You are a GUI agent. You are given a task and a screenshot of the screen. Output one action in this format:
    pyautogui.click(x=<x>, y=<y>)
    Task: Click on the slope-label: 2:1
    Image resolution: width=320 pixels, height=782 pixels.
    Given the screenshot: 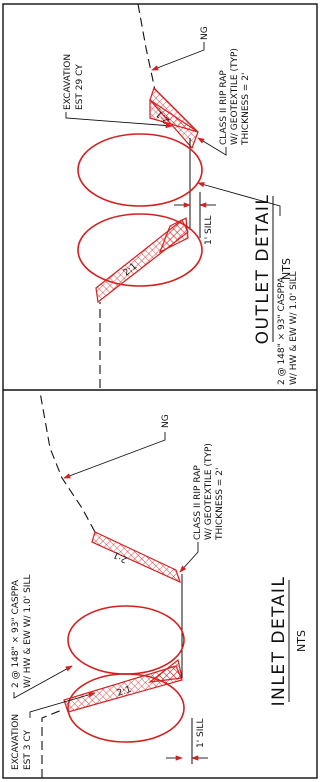 What is the action you would take?
    pyautogui.click(x=124, y=692)
    